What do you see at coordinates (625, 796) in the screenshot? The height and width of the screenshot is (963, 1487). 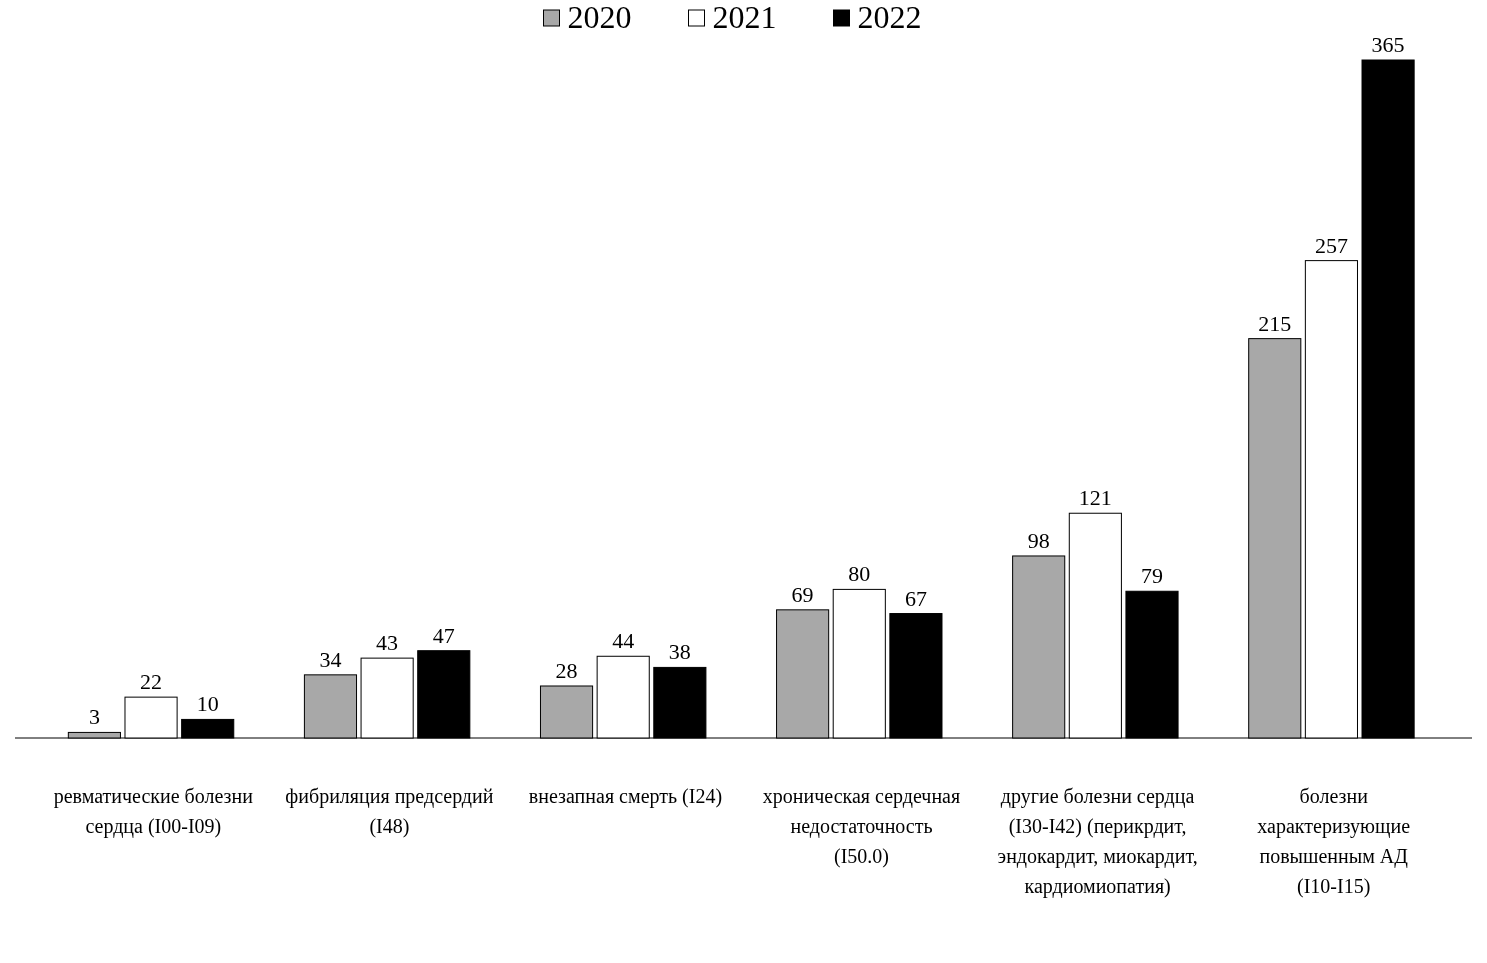 I see `x-tick-label: внезапная смерть (I24)` at bounding box center [625, 796].